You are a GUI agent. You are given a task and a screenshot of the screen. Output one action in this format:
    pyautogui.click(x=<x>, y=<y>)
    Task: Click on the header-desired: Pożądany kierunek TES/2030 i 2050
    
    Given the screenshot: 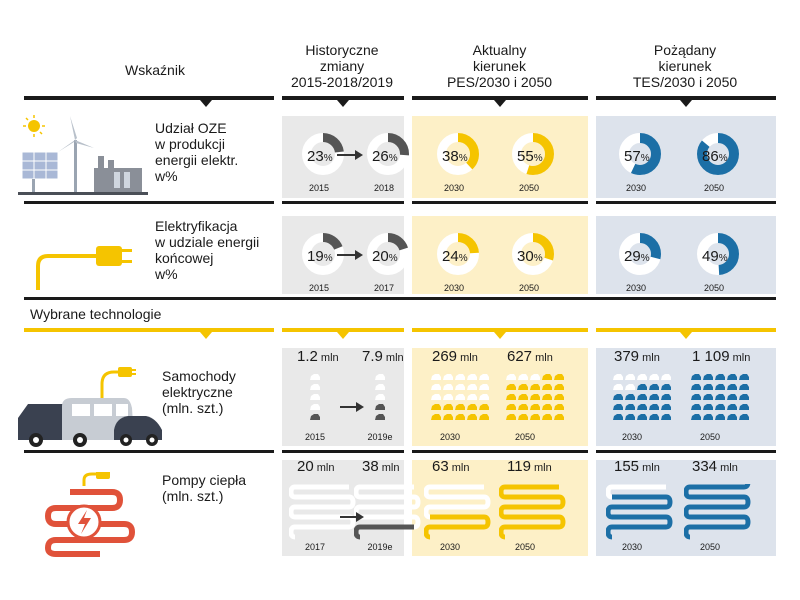 What is the action you would take?
    pyautogui.click(x=685, y=66)
    